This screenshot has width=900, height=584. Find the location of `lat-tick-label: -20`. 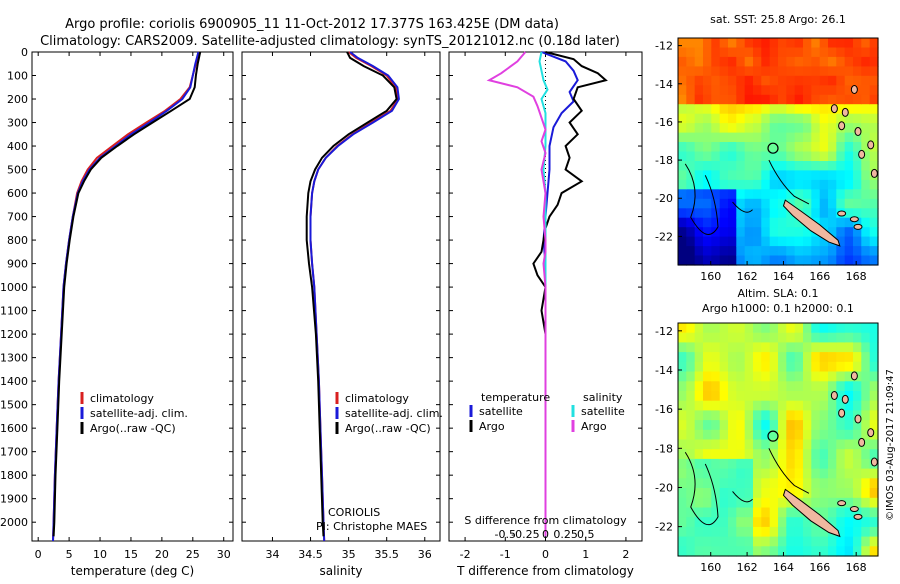

lat-tick-label: -20 is located at coordinates (664, 487).